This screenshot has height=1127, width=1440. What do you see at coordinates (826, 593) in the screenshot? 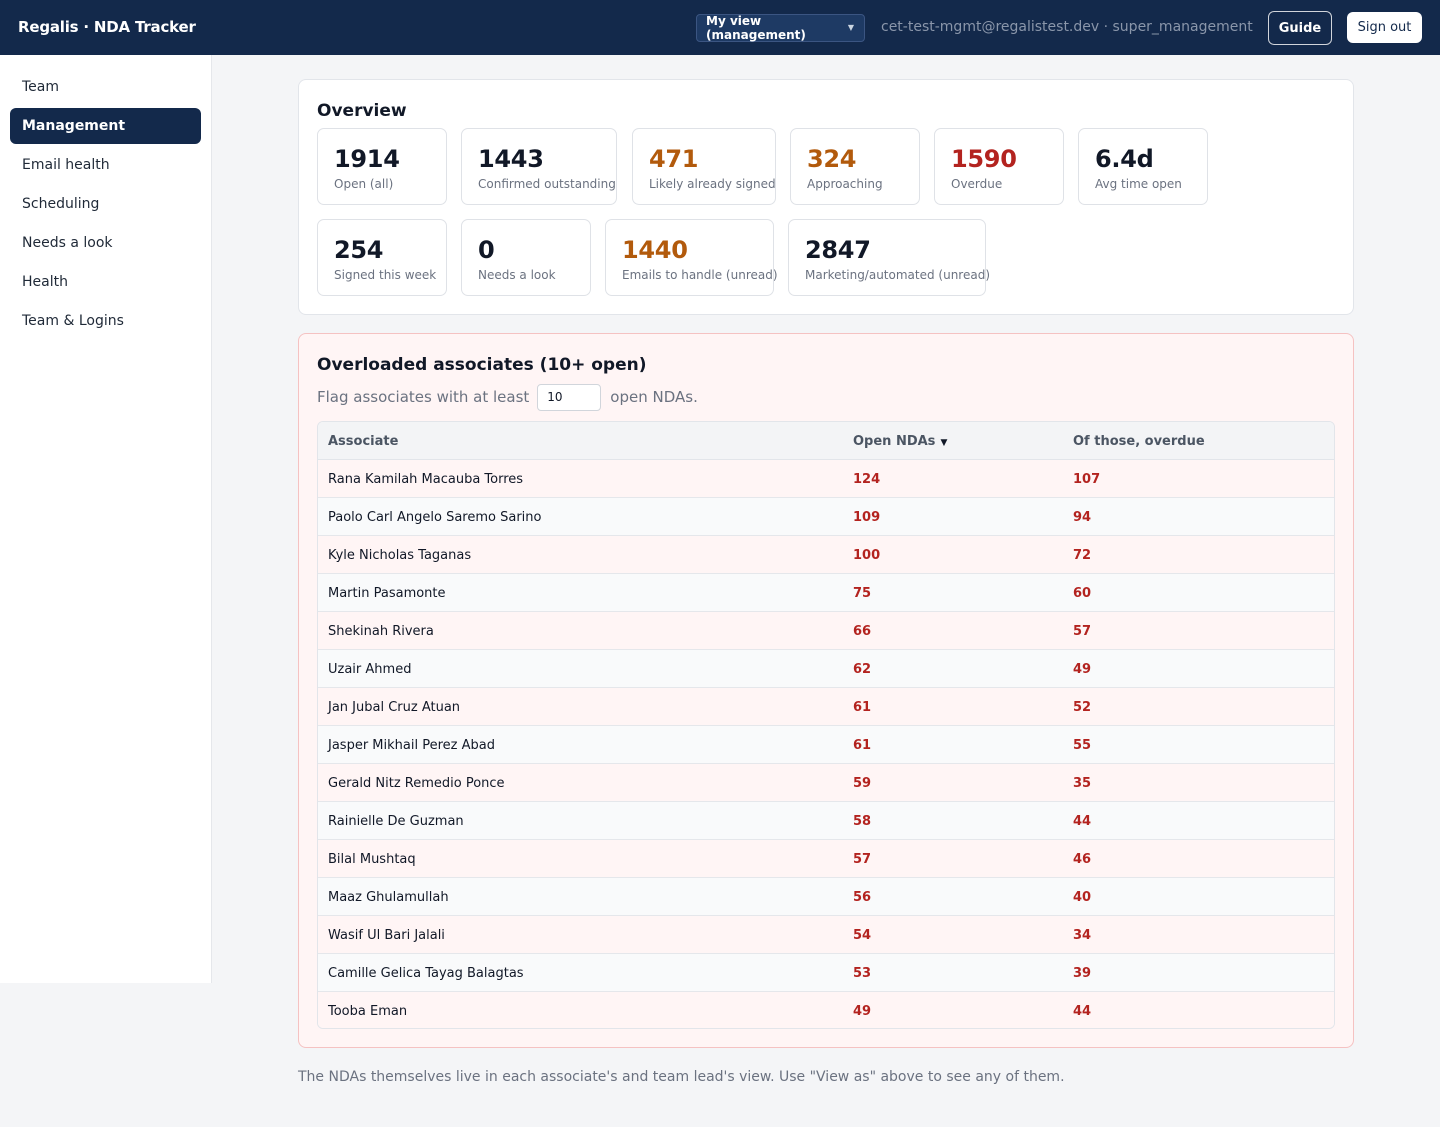
I see `table-row: Martin Pasamonte 75 60` at bounding box center [826, 593].